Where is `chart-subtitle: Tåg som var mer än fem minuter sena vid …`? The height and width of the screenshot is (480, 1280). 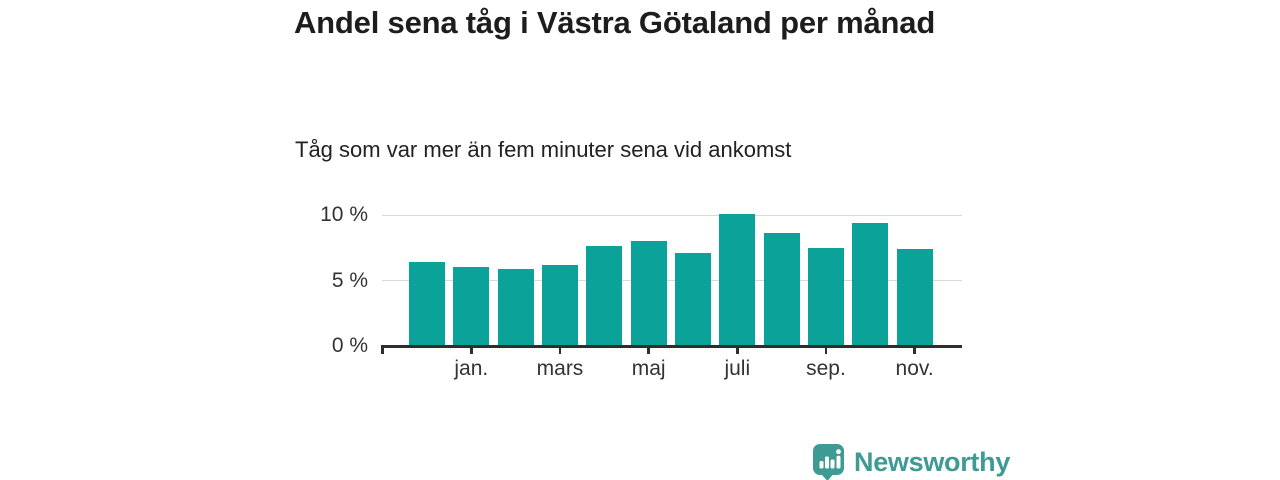
chart-subtitle: Tåg som var mer än fem minuter sena vid … is located at coordinates (543, 149).